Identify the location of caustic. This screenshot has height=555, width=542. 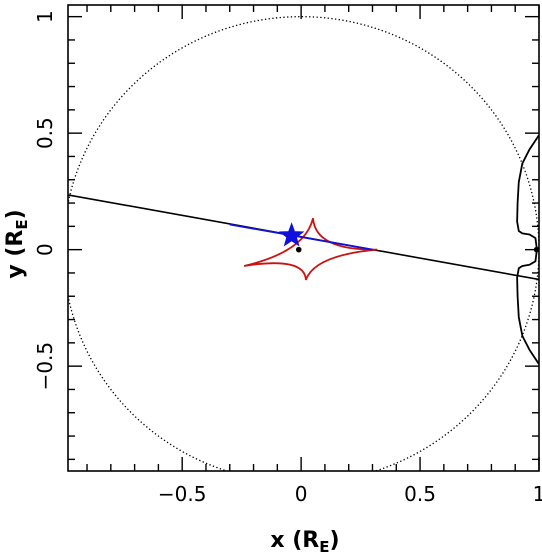
(310, 249).